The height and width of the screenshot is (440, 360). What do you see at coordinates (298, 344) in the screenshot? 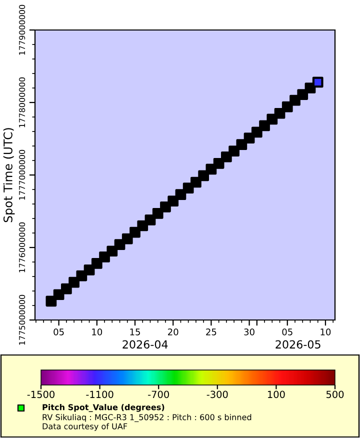
I see `text: 2026-05` at bounding box center [298, 344].